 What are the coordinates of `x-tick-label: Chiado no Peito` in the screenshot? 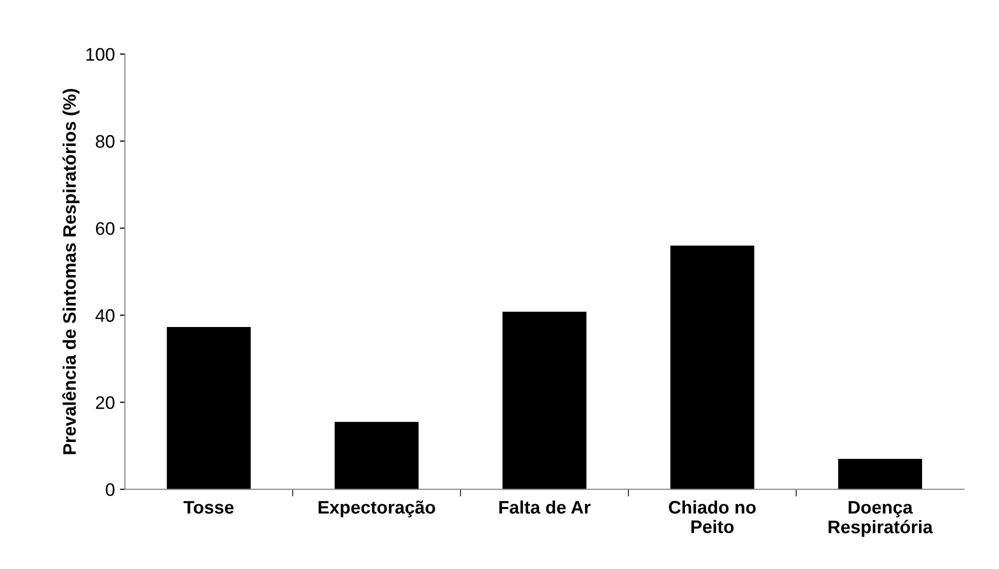 It's located at (712, 517).